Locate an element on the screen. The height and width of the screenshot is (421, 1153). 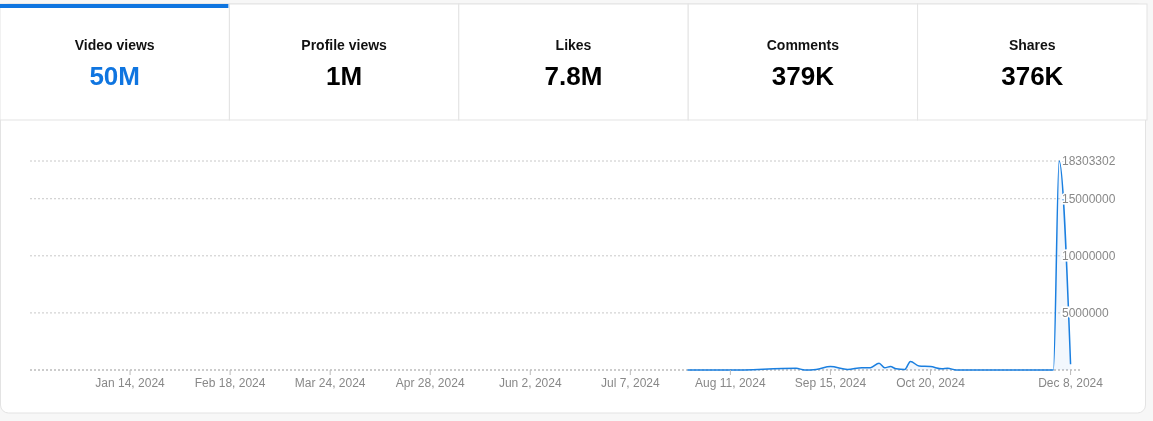
text: 376K is located at coordinates (1032, 76).